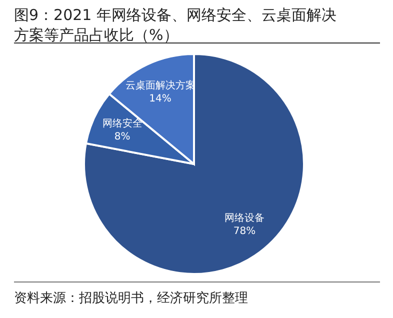 This screenshot has height=318, width=393. I want to click on data-label: 8%, so click(122, 136).